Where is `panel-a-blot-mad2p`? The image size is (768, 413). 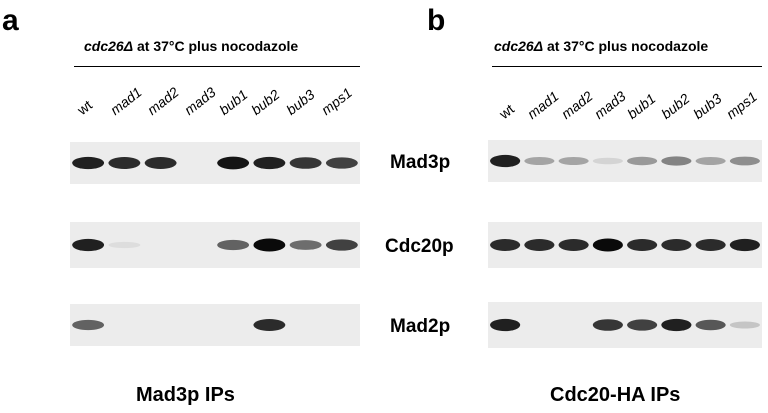 panel-a-blot-mad2p is located at coordinates (215, 325).